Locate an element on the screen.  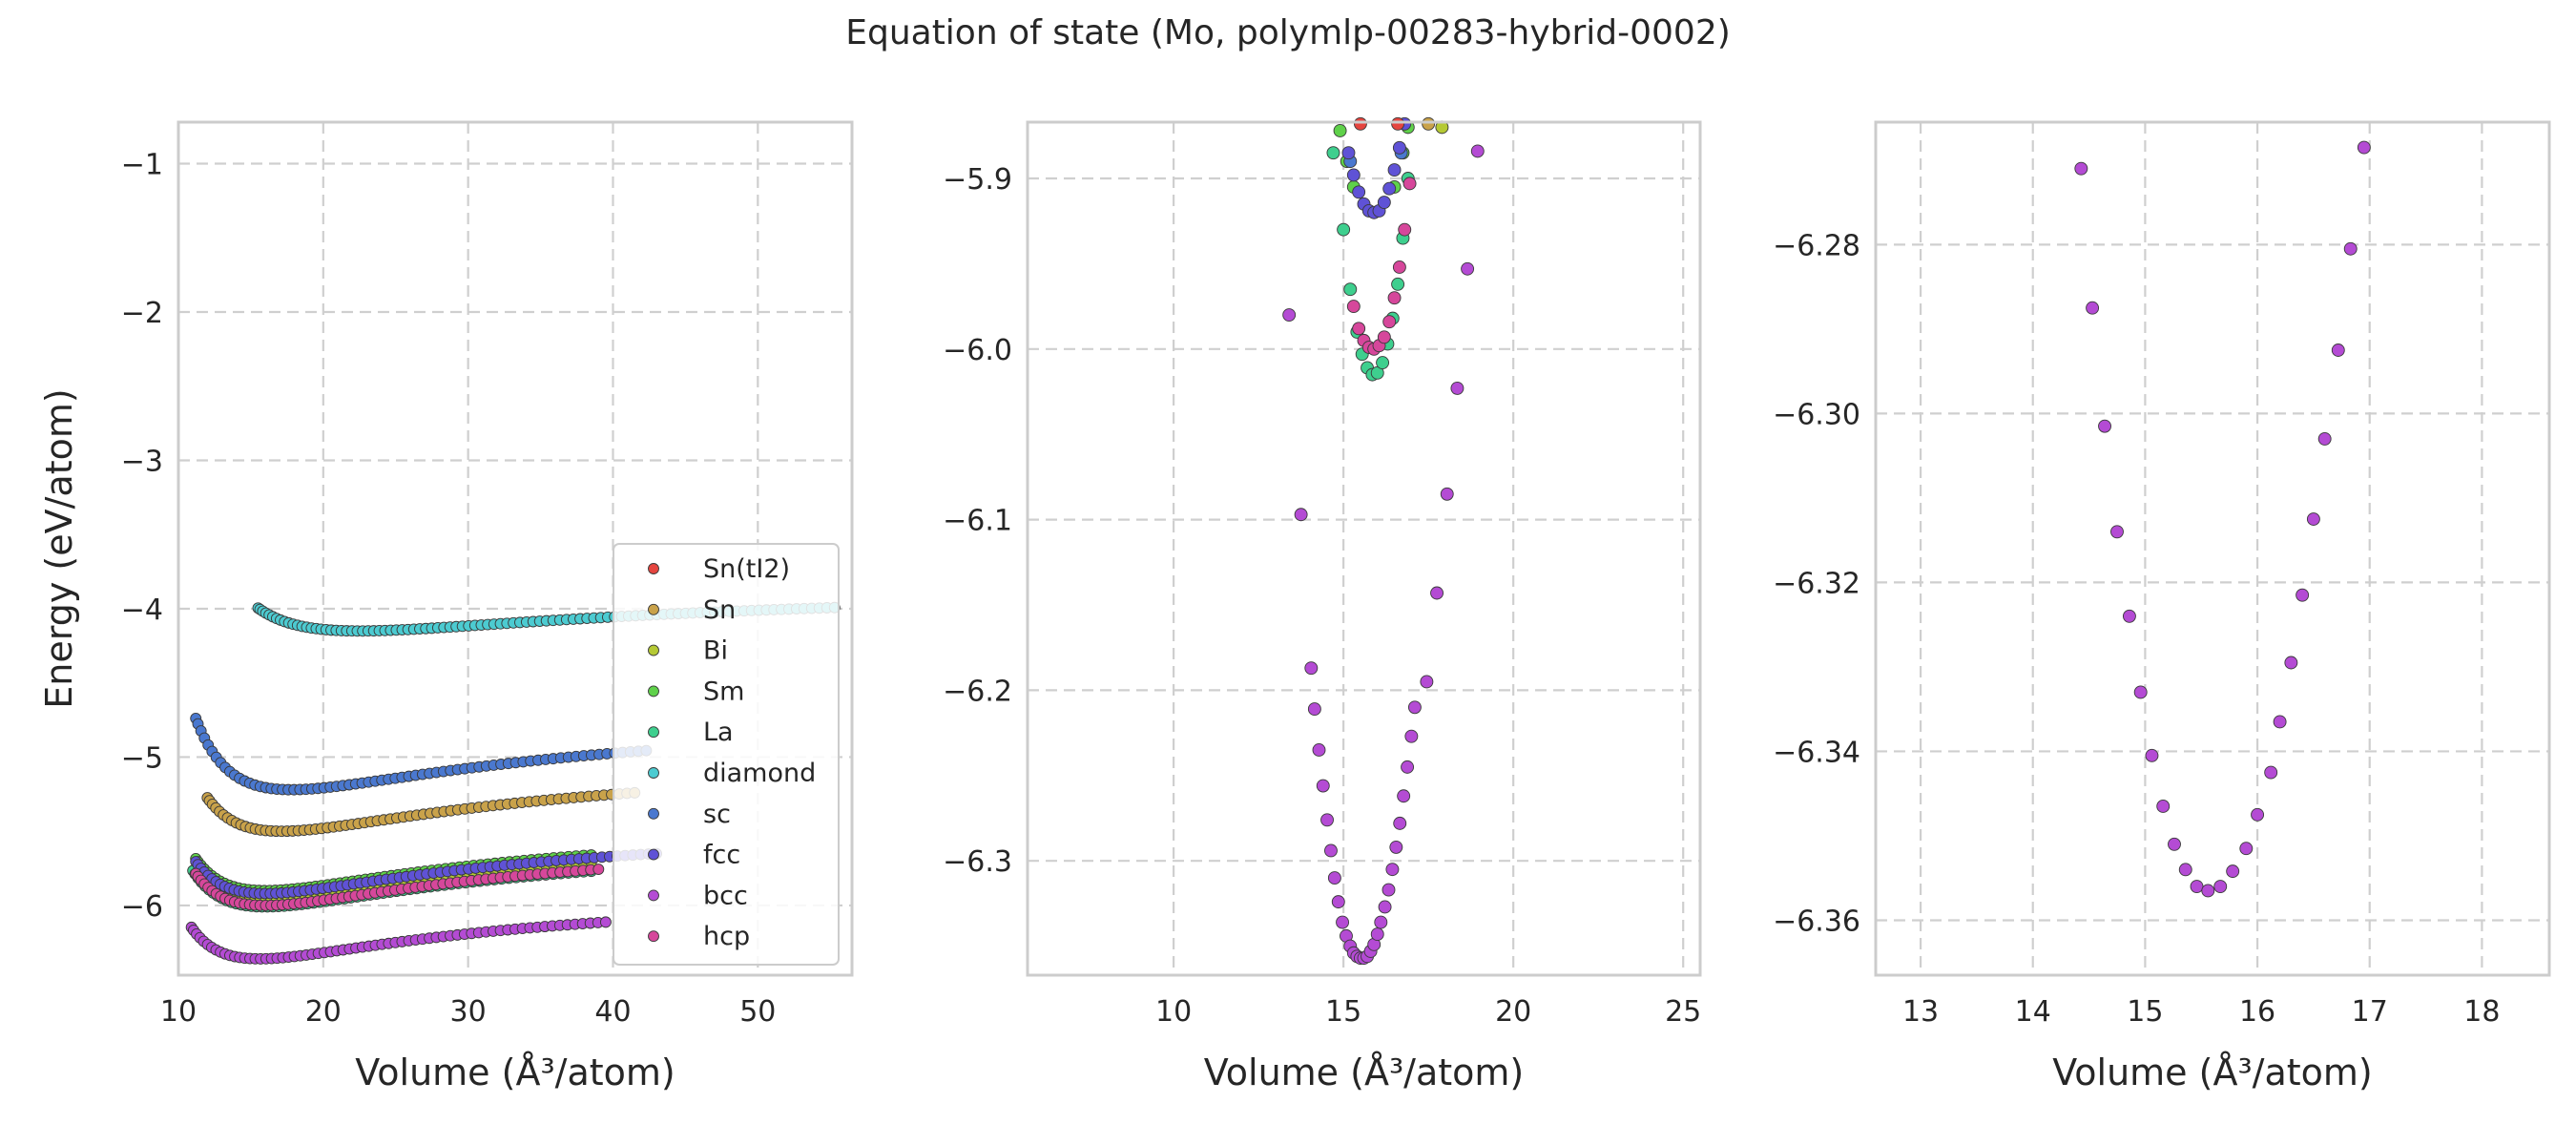
y-tick-label: −1 is located at coordinates (142, 165).